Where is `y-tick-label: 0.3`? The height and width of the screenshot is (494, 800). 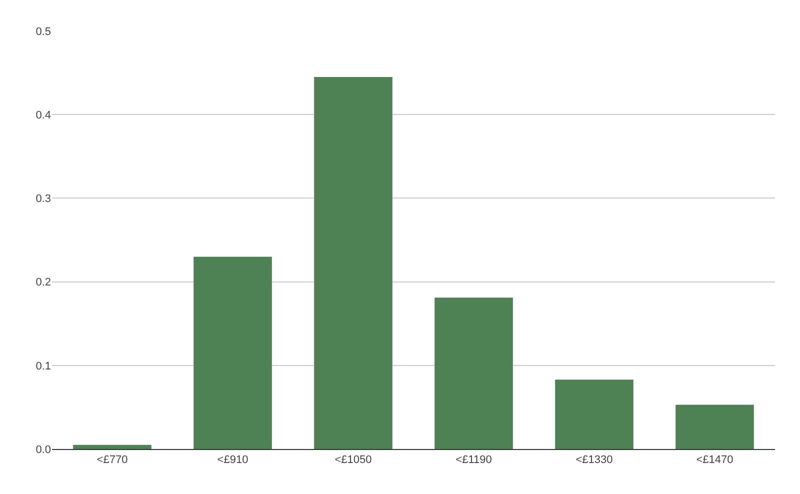 y-tick-label: 0.3 is located at coordinates (43, 199).